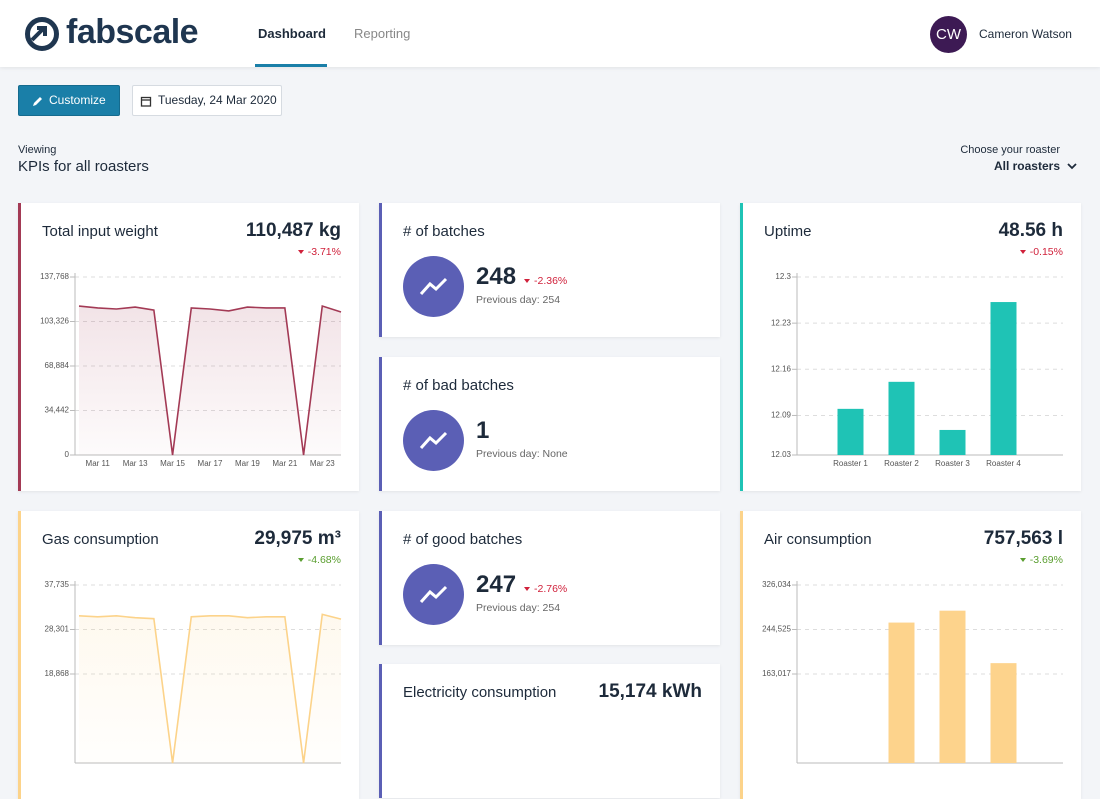 The height and width of the screenshot is (799, 1100). Describe the element at coordinates (57, 410) in the screenshot. I see `y-tick-label: 34,442` at that location.